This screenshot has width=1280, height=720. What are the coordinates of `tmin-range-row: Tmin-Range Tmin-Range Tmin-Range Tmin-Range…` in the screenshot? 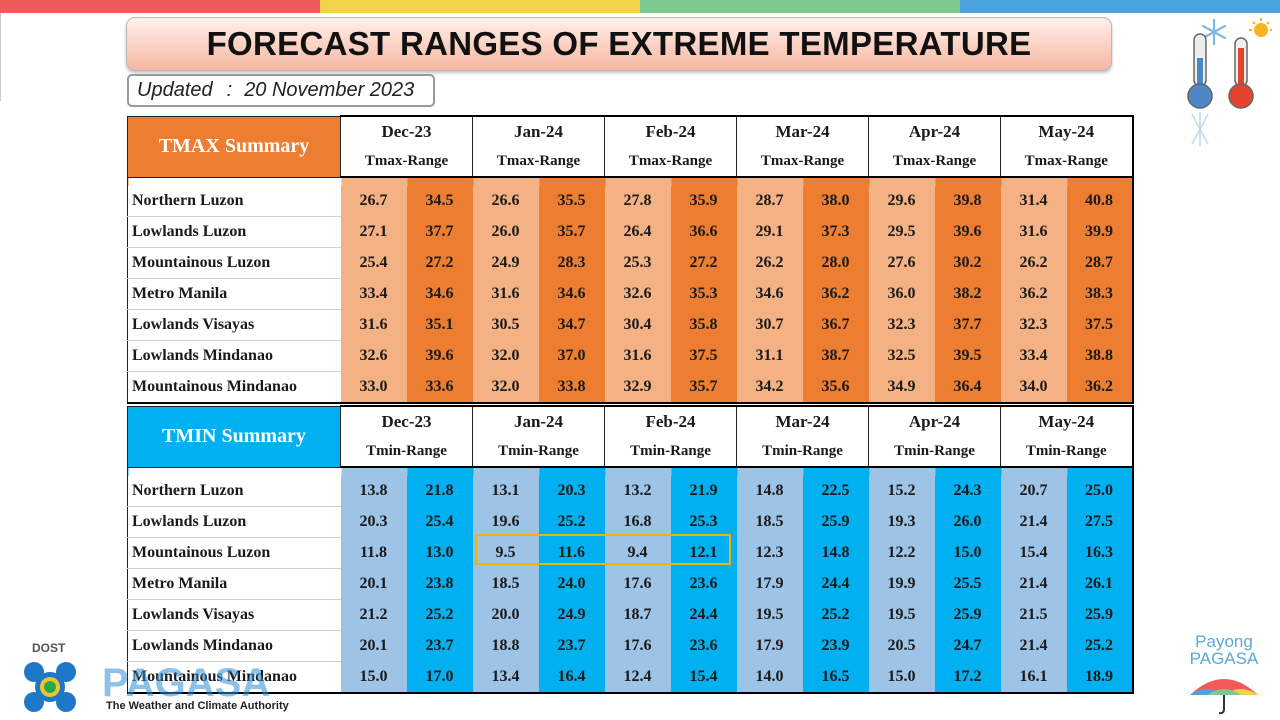 It's located at (631, 452).